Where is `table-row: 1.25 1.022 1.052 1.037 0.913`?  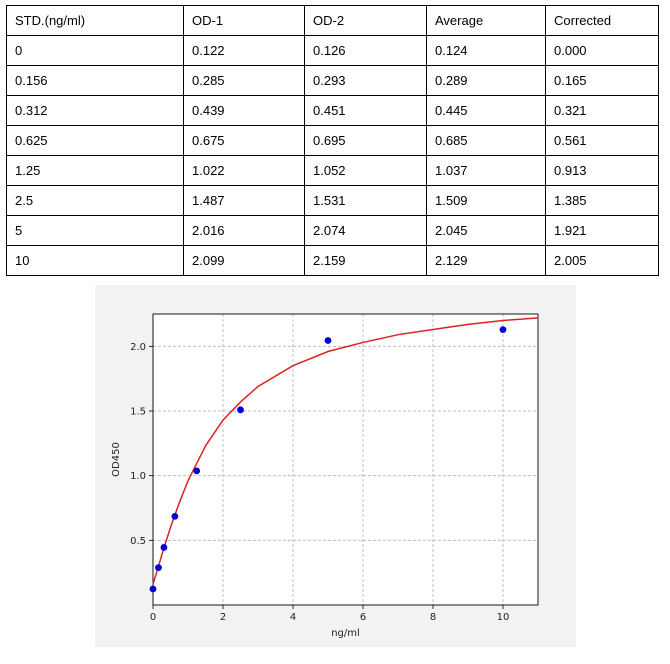
table-row: 1.25 1.022 1.052 1.037 0.913 is located at coordinates (332, 170).